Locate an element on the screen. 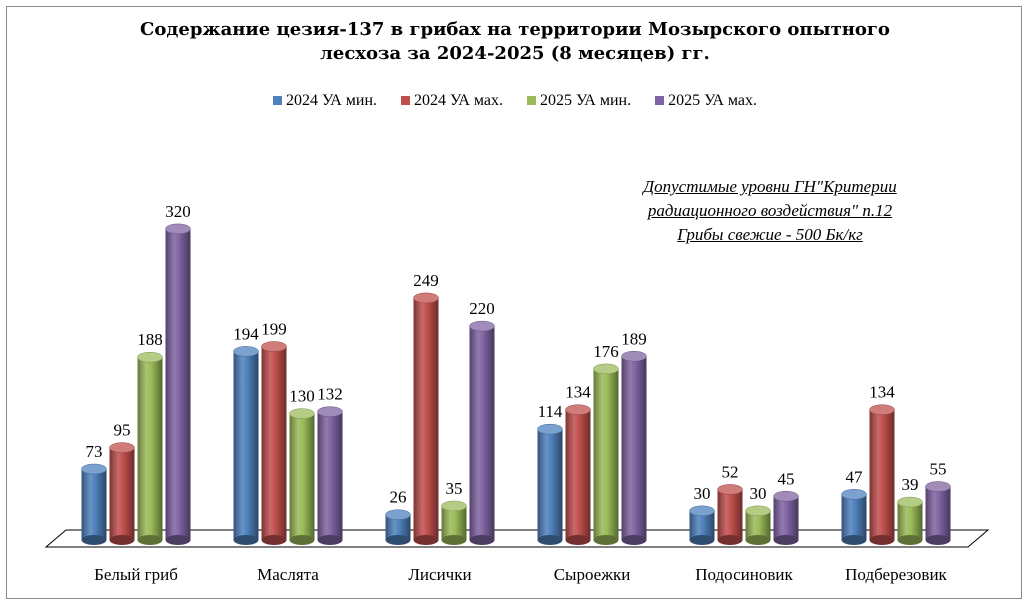  note-line-1: Допустимые уровни ГН"Критерии is located at coordinates (770, 186).